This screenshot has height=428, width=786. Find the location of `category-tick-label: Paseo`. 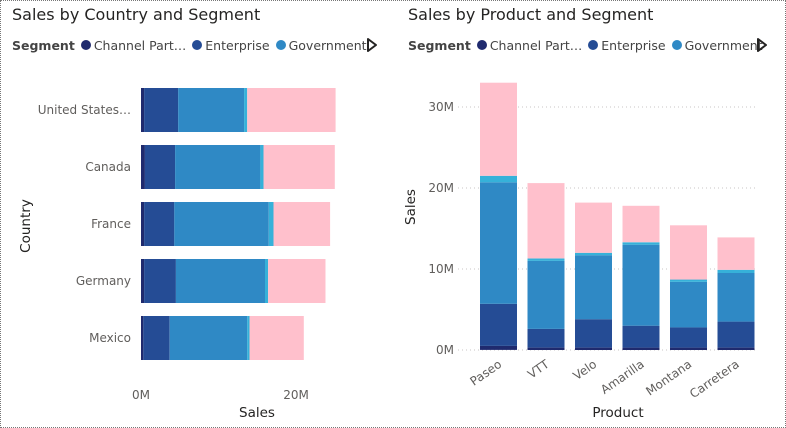

category-tick-label: Paseo is located at coordinates (485, 373).